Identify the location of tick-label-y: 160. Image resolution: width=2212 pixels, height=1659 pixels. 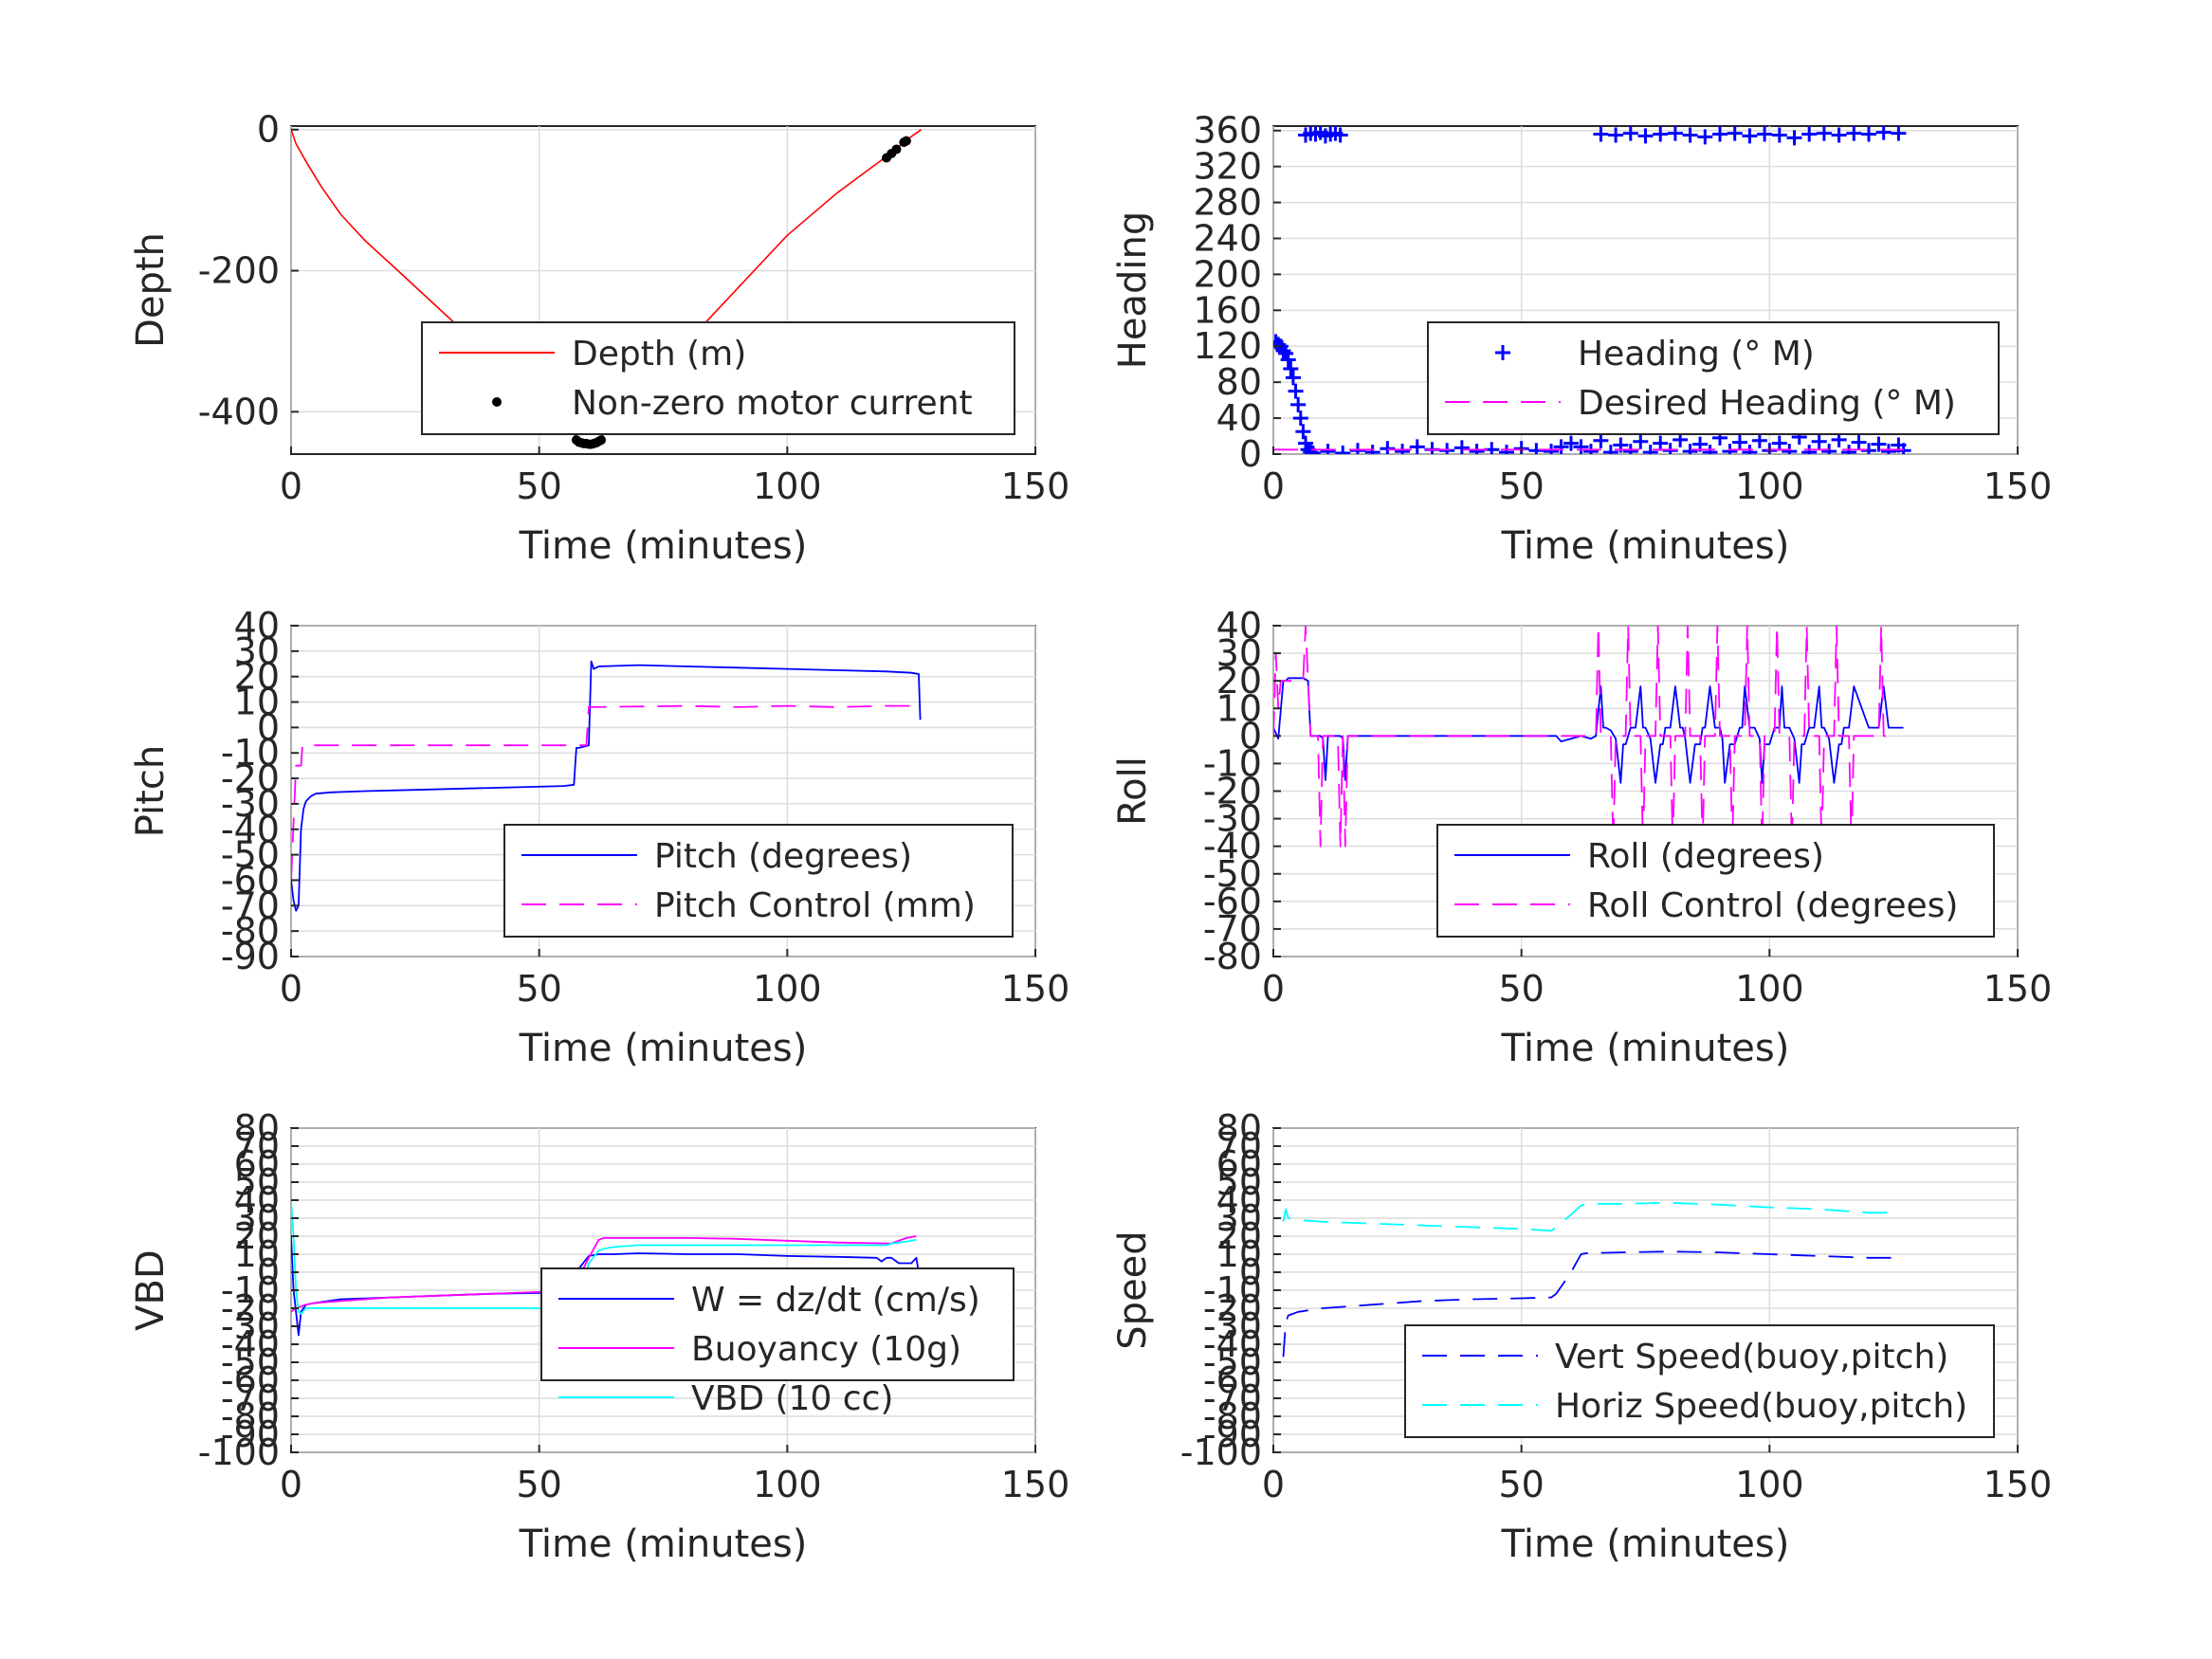
(1227, 310).